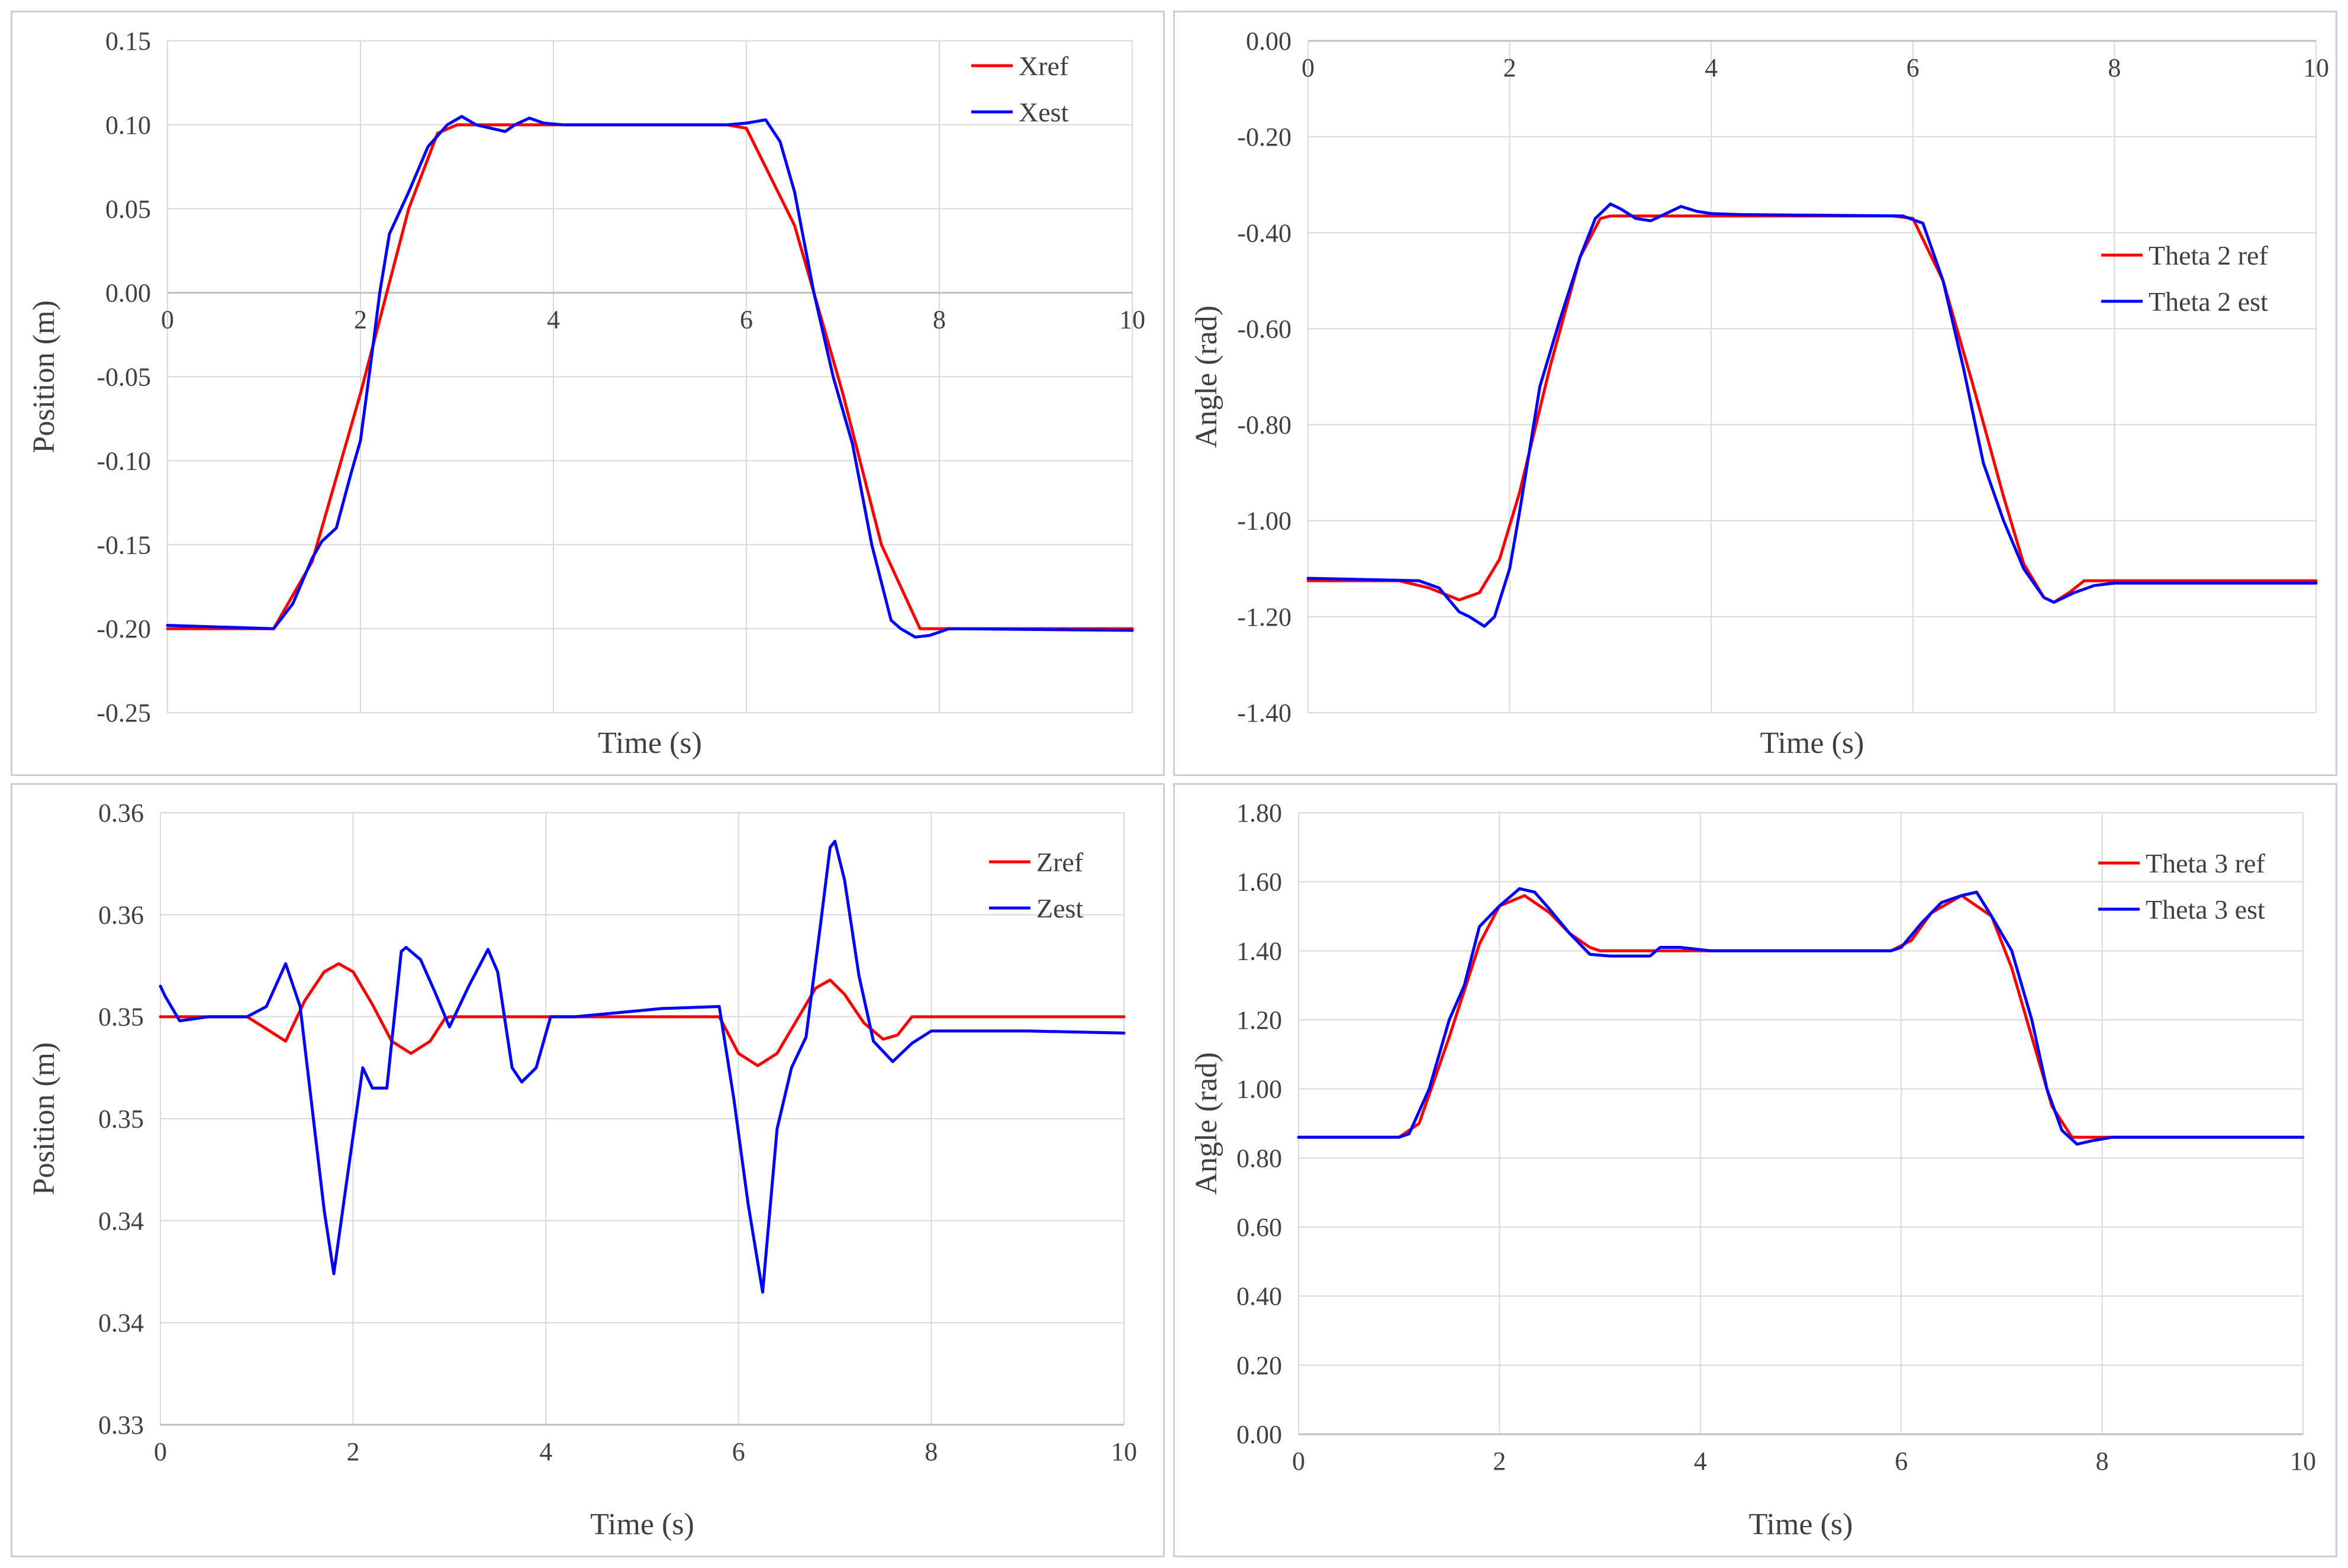  What do you see at coordinates (128, 209) in the screenshot?
I see `y-tick-label: 0.05` at bounding box center [128, 209].